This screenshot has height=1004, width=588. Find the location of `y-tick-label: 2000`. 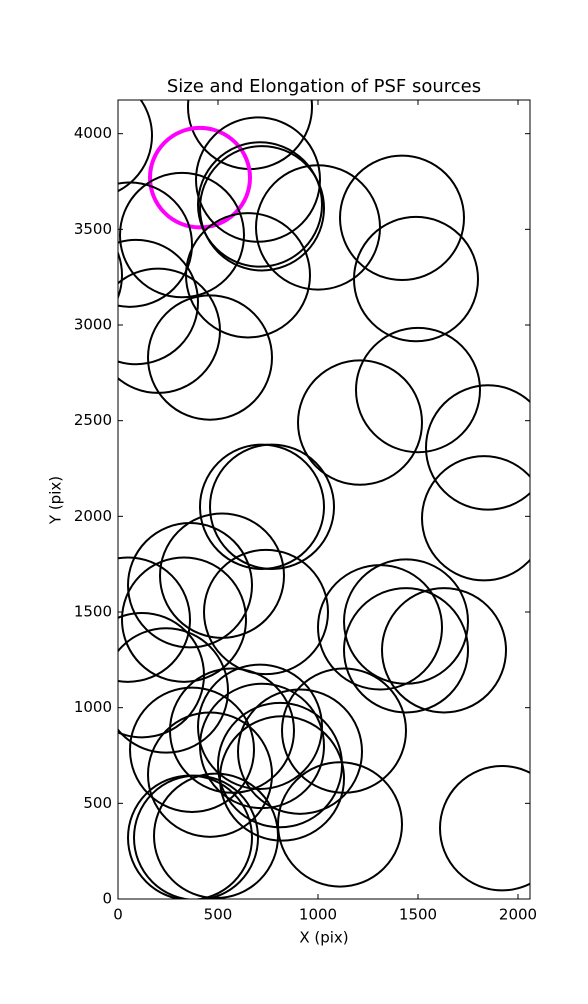

y-tick-label: 2000 is located at coordinates (93, 516).